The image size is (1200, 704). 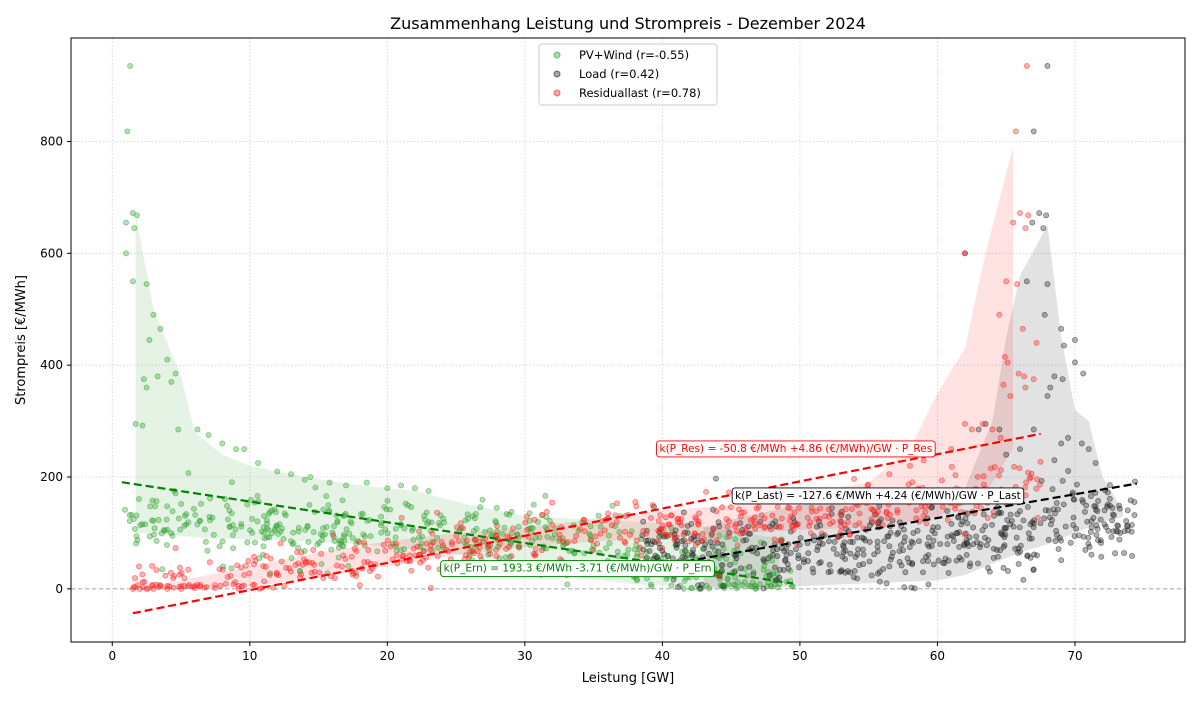 What do you see at coordinates (249, 656) in the screenshot?
I see `x-tick-label: 10` at bounding box center [249, 656].